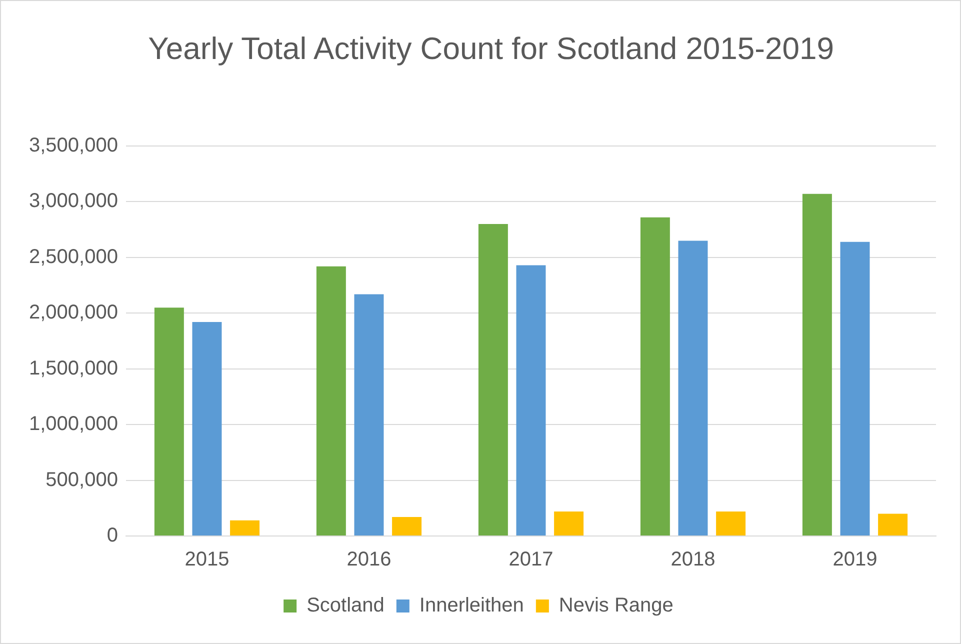 This screenshot has width=961, height=644. Describe the element at coordinates (531, 559) in the screenshot. I see `x-tick-label: 2017` at that location.